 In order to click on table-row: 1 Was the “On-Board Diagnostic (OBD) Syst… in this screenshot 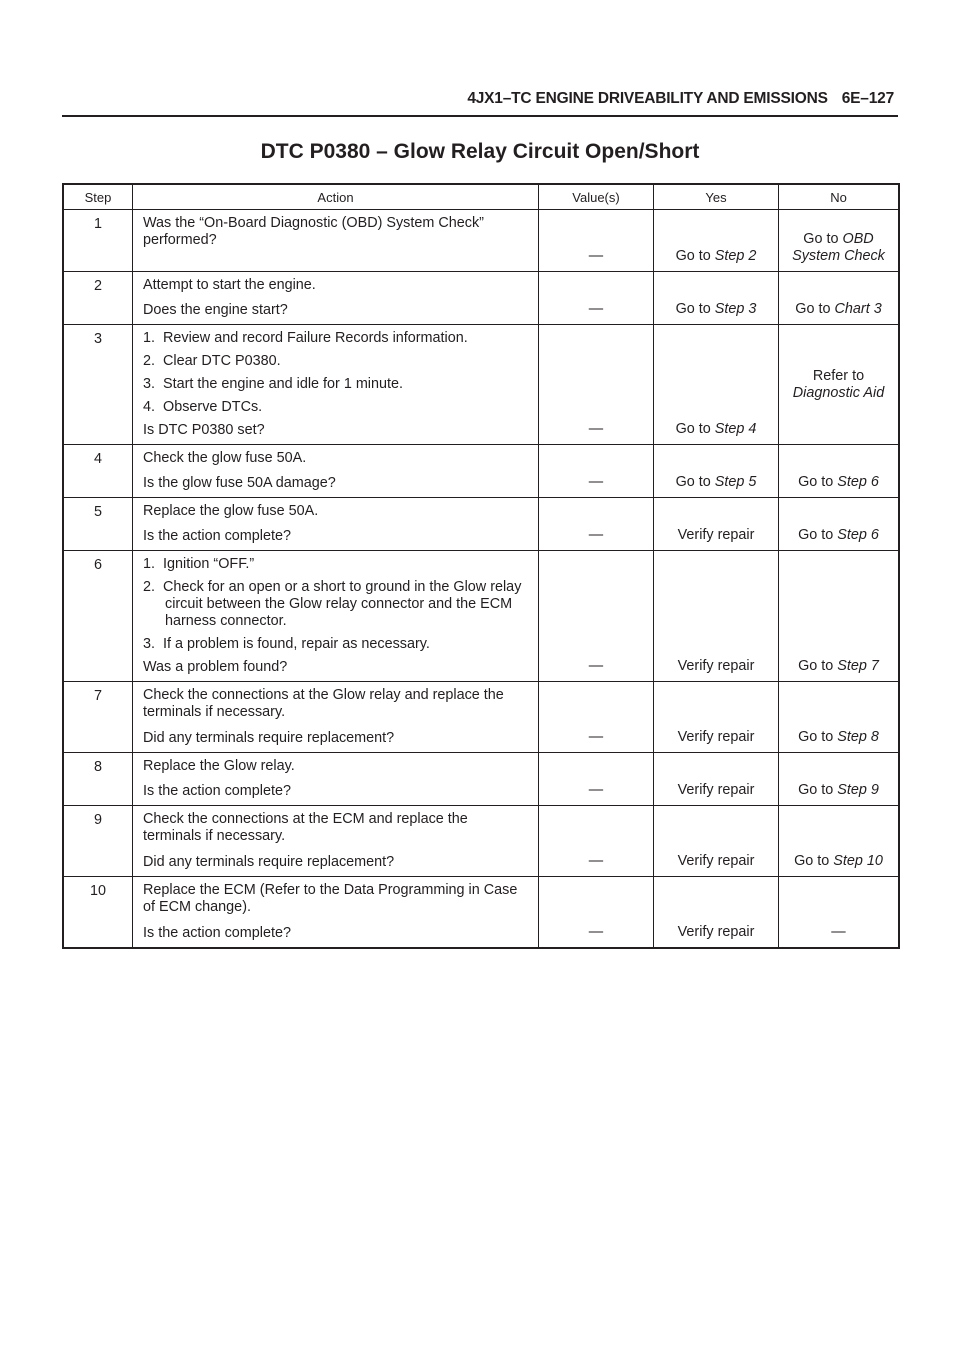, I will do `click(481, 240)`.